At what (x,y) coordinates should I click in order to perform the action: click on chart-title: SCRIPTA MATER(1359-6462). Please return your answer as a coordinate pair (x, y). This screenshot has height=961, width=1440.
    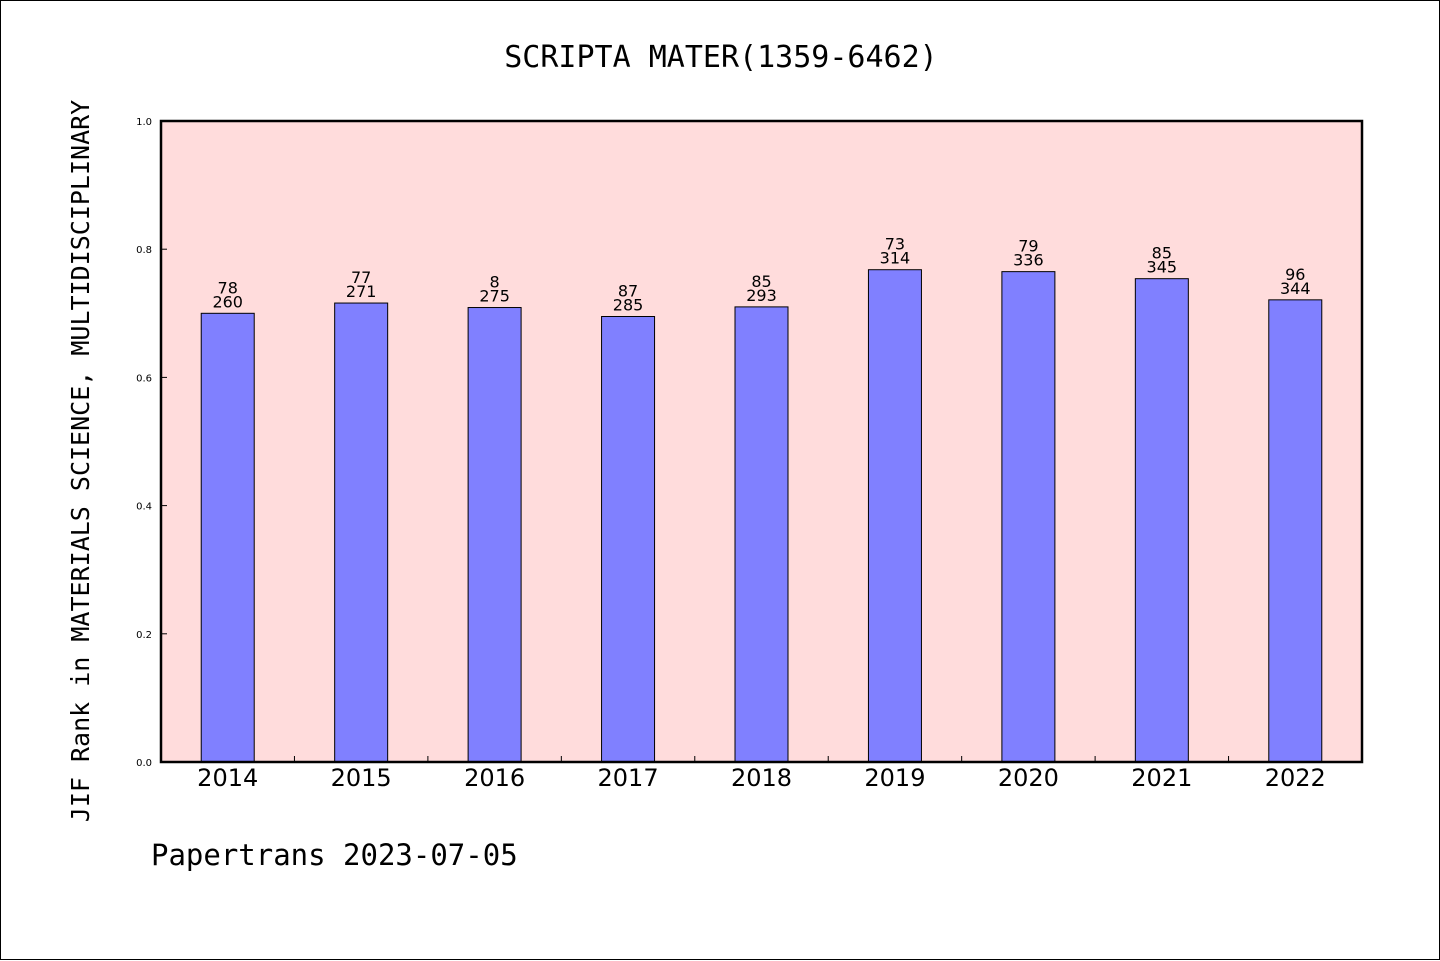
    Looking at the image, I should click on (720, 57).